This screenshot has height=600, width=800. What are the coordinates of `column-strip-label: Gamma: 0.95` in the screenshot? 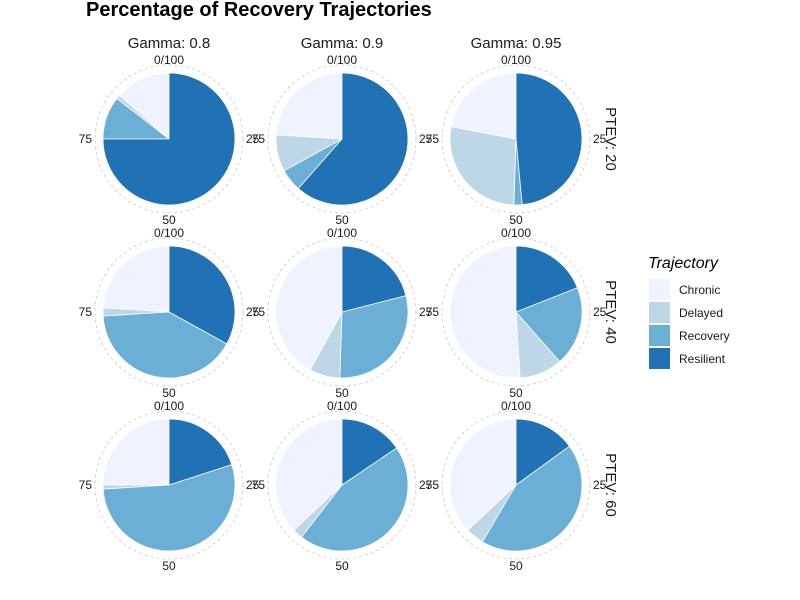 It's located at (516, 43).